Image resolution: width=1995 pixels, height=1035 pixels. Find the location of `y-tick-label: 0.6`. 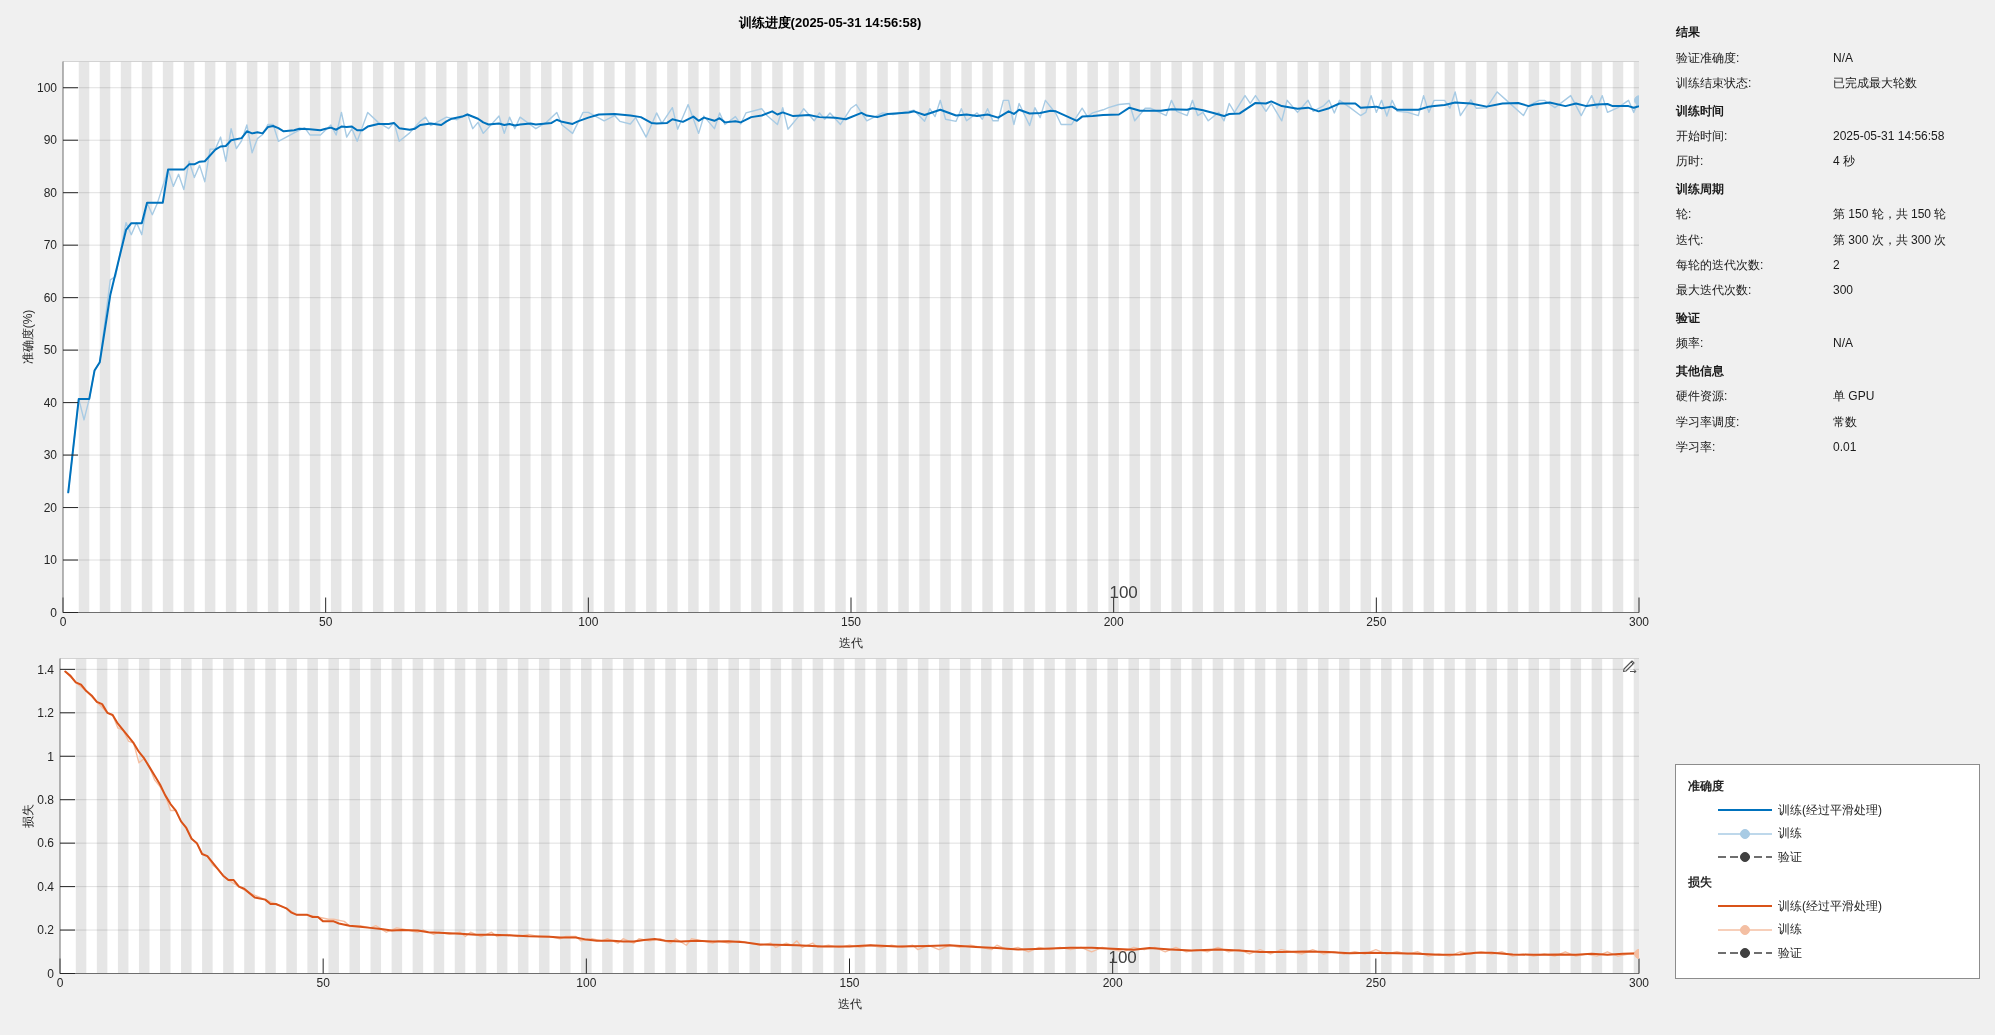

y-tick-label: 0.6 is located at coordinates (46, 843).